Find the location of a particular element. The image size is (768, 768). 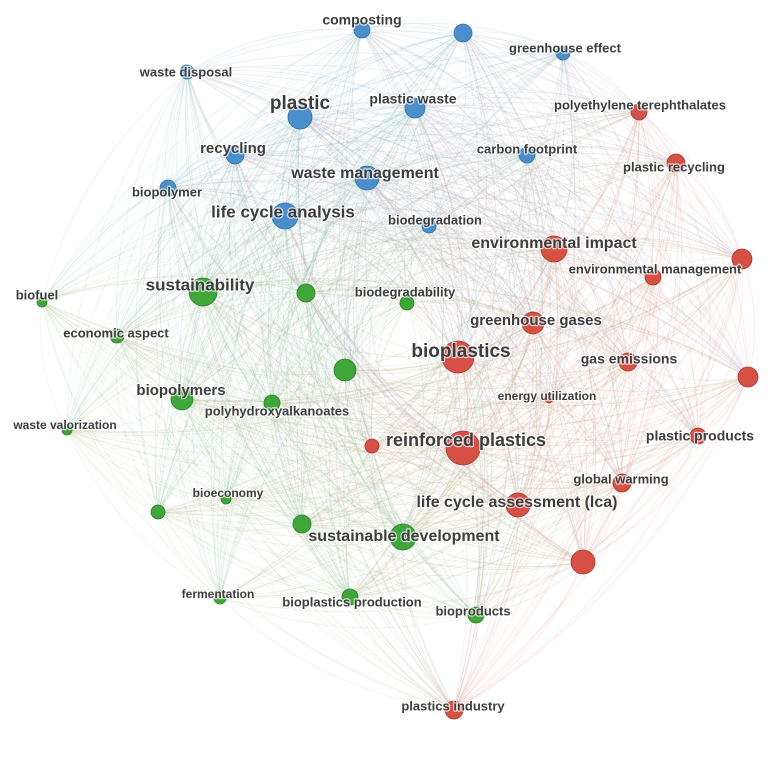

node-label-plastic-waste: plastic waste is located at coordinates (413, 99).